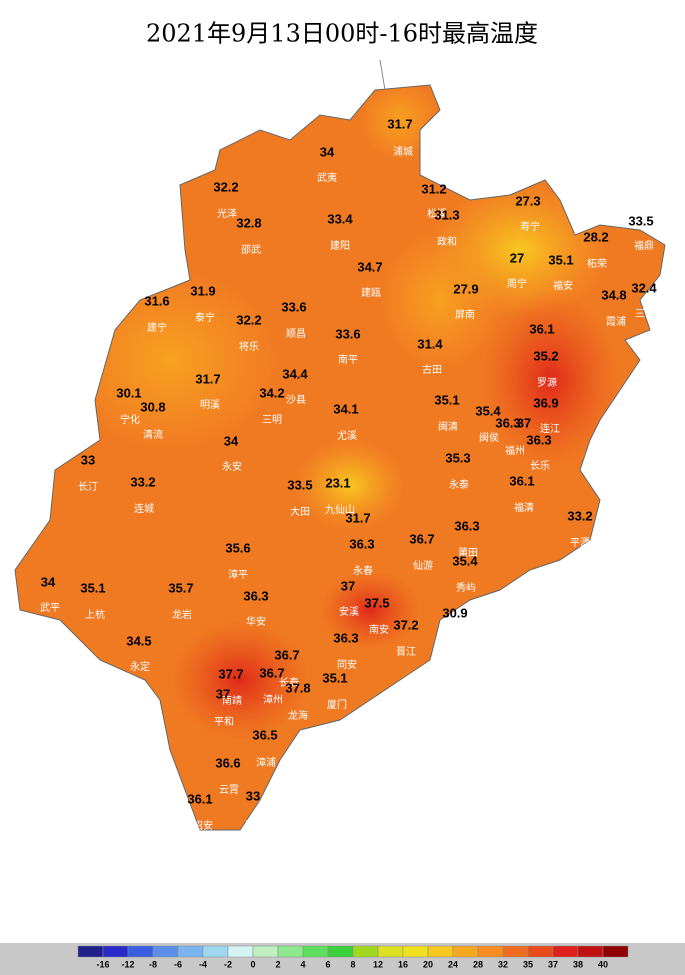  Describe the element at coordinates (295, 373) in the screenshot. I see `station-value: 34.4` at that location.